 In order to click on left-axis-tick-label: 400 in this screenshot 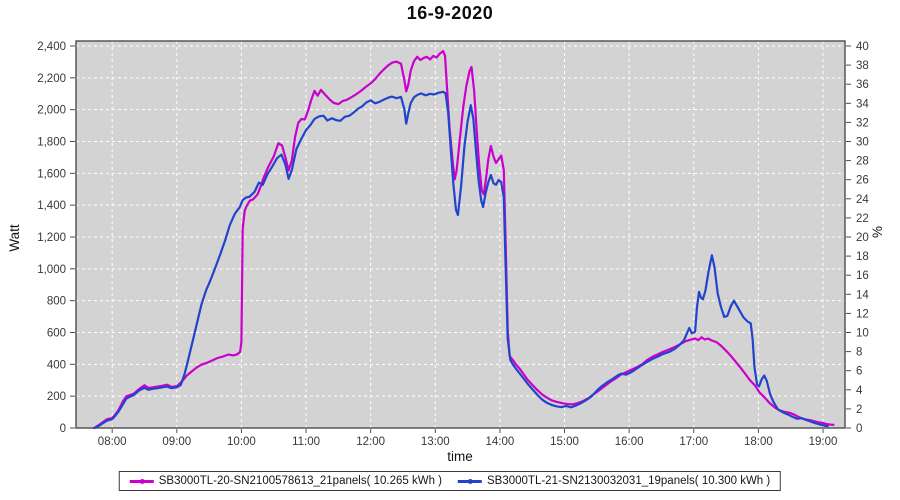, I will do `click(56, 365)`.